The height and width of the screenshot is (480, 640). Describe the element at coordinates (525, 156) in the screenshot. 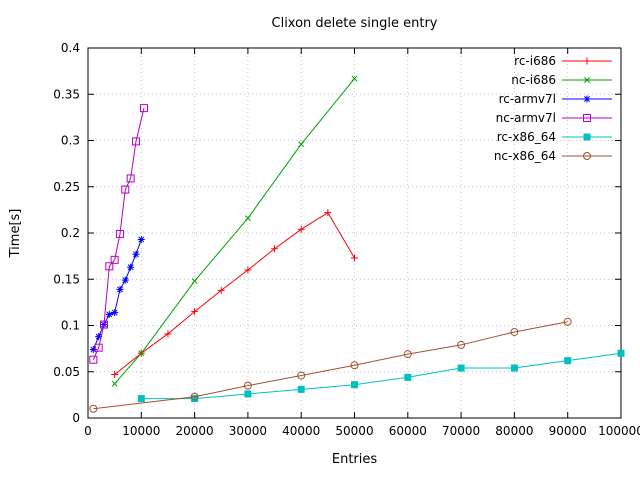

I see `legend-label-nc-x86_64: nc-x86_64` at that location.